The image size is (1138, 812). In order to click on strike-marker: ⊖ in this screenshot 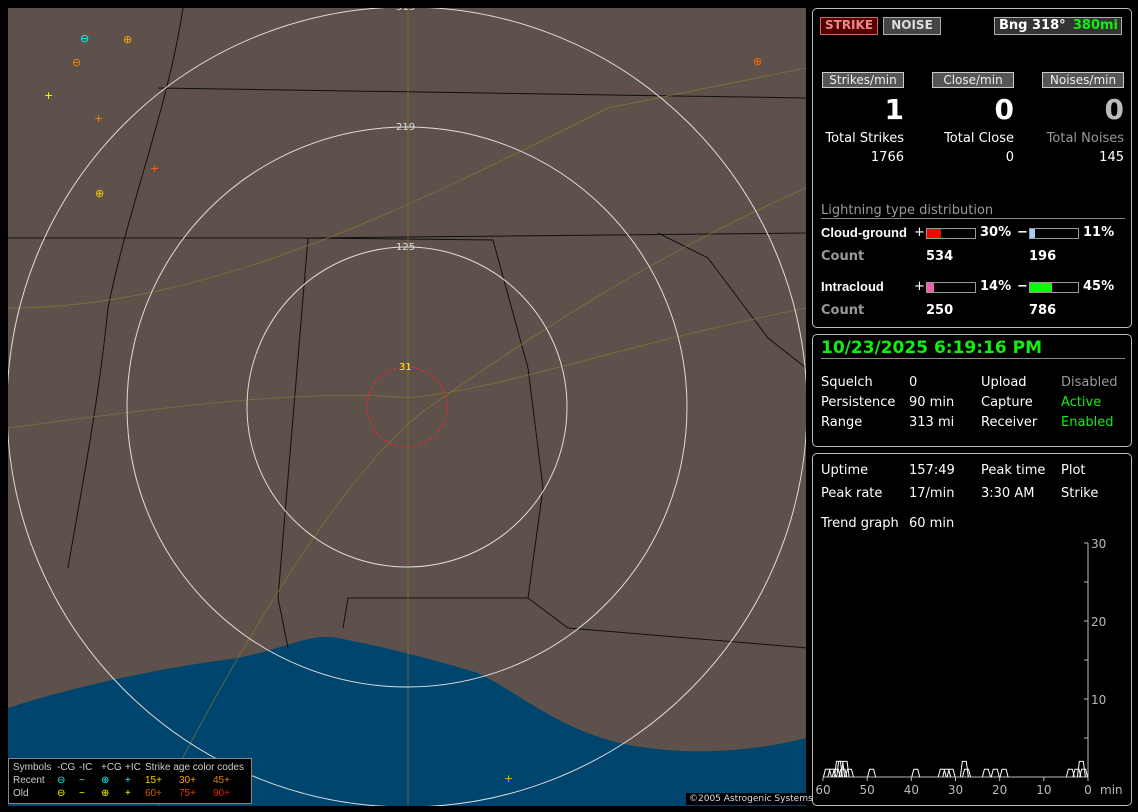, I will do `click(77, 62)`.